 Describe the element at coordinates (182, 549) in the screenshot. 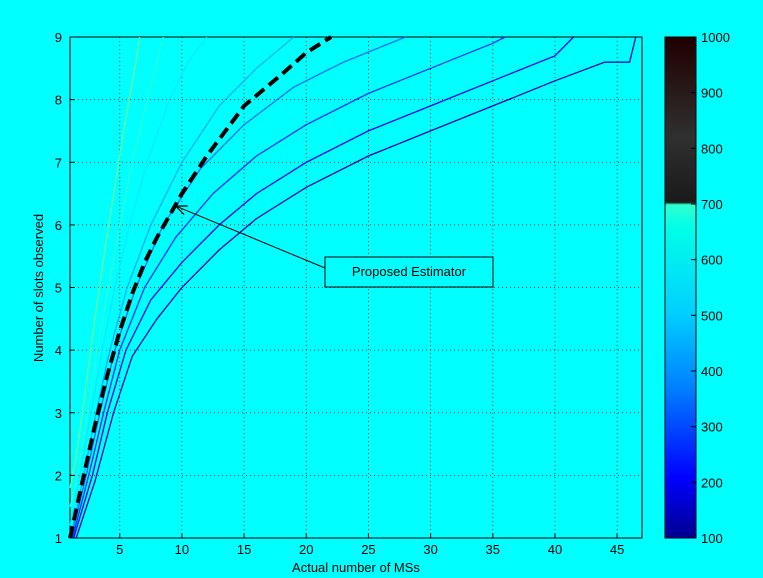

I see `x-tick-label: 10` at that location.